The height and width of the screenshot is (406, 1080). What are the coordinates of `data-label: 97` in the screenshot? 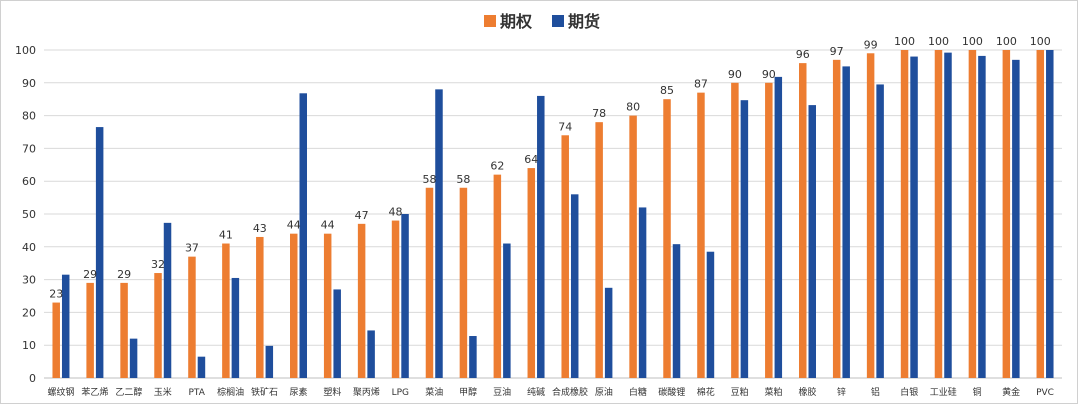 It's located at (837, 51).